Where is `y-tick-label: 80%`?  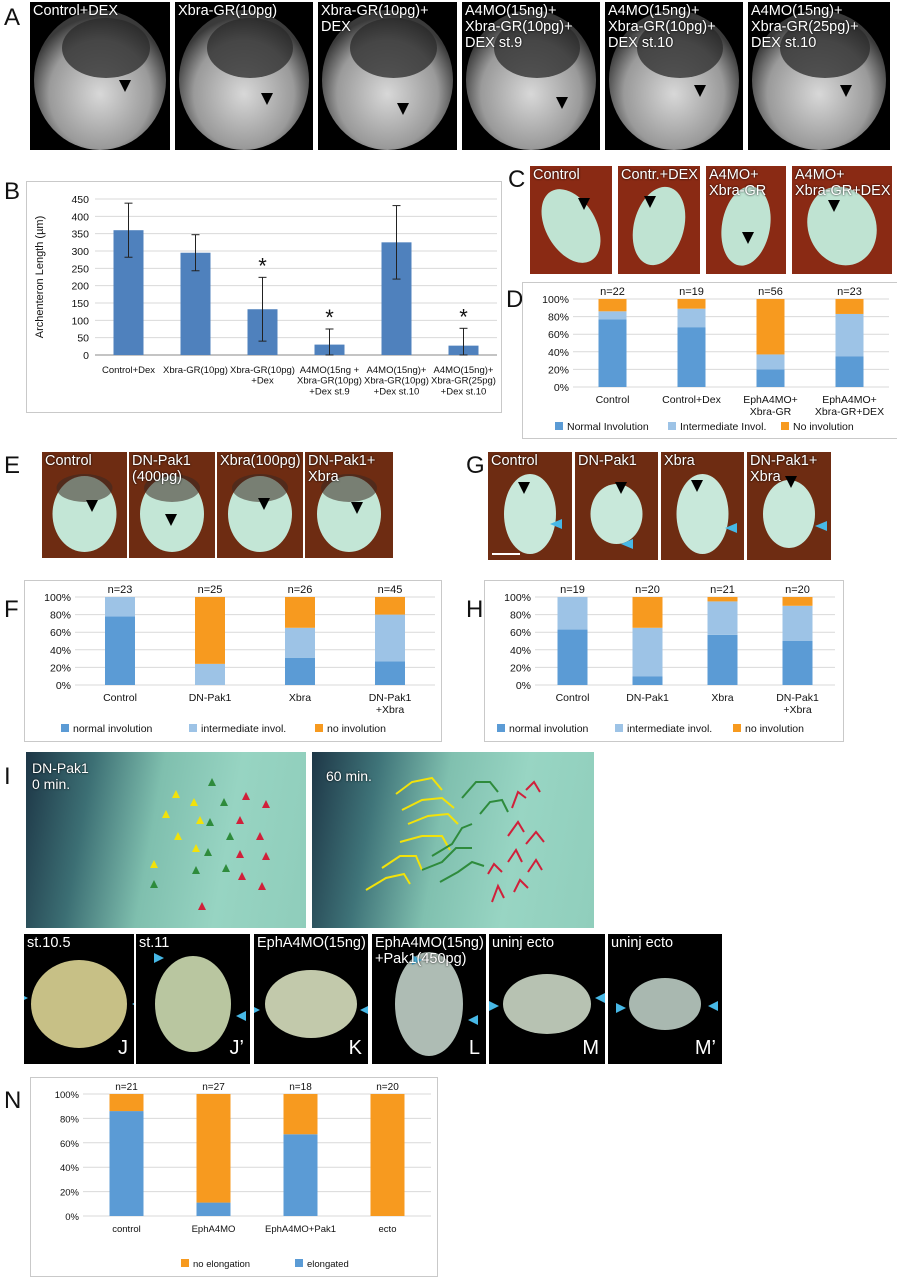
y-tick-label: 80% is located at coordinates (558, 318).